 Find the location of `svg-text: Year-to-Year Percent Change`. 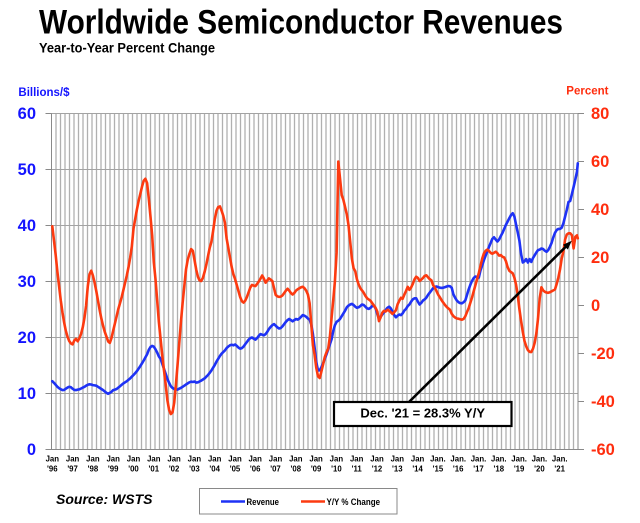

svg-text: Year-to-Year Percent Change is located at coordinates (127, 48).